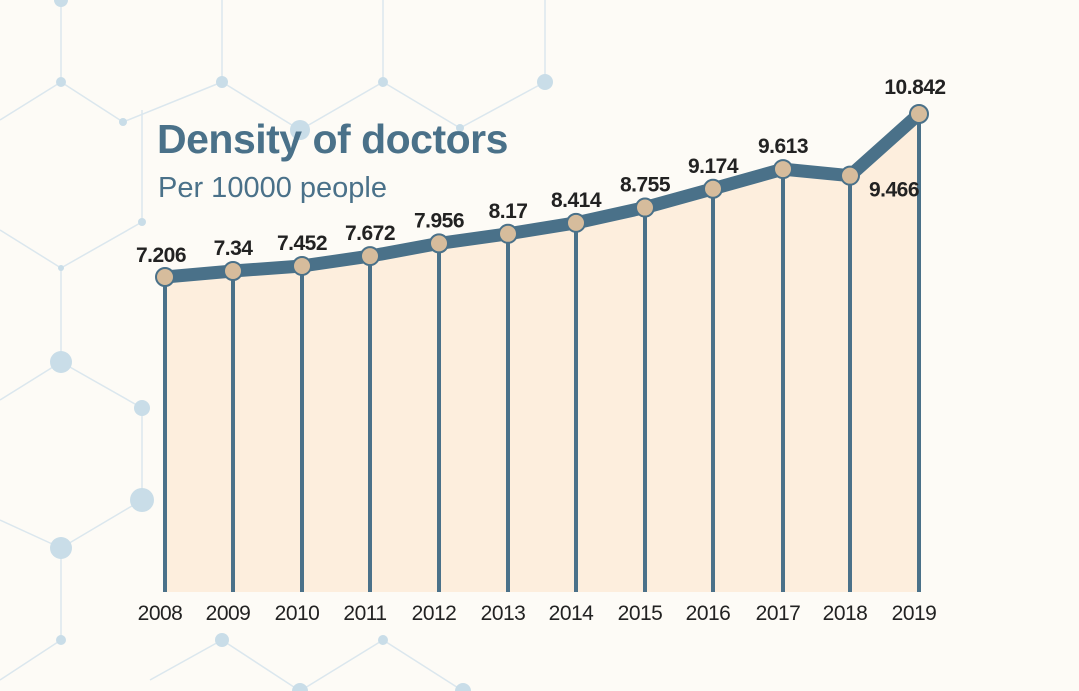 The width and height of the screenshot is (1079, 691). I want to click on data-point-2017, so click(783, 169).